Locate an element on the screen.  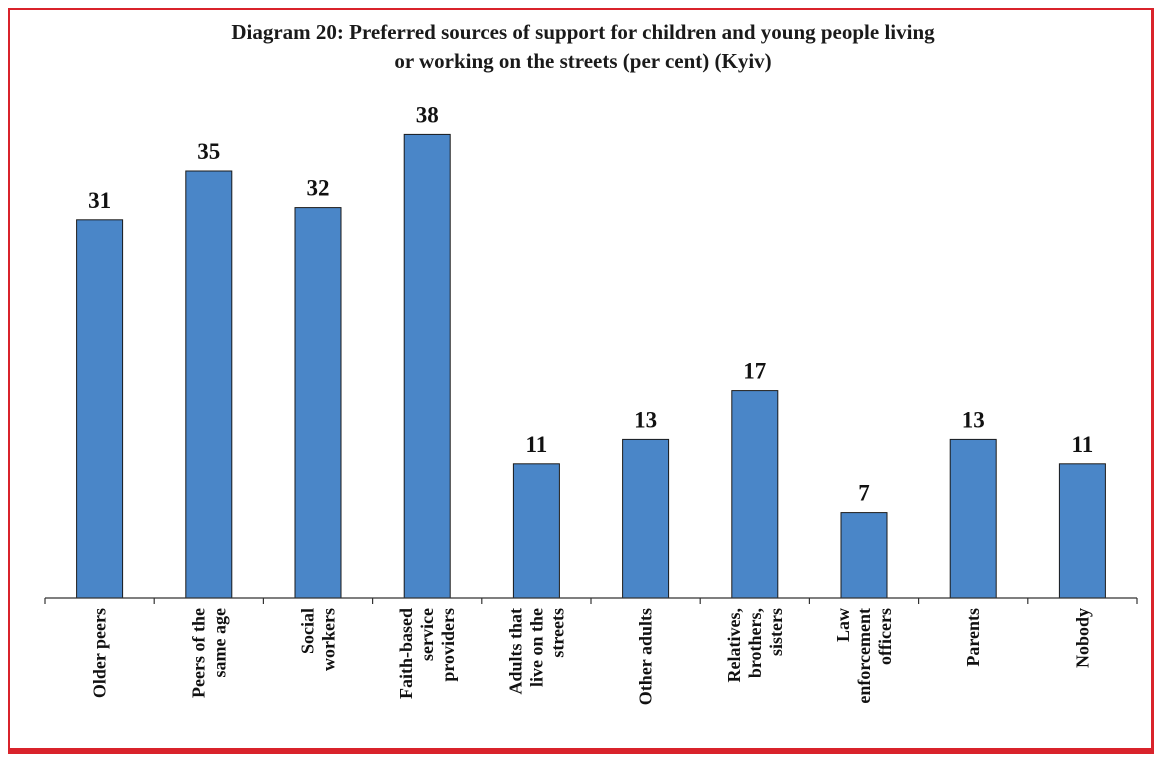
category-label-line: Older peers is located at coordinates (100, 653).